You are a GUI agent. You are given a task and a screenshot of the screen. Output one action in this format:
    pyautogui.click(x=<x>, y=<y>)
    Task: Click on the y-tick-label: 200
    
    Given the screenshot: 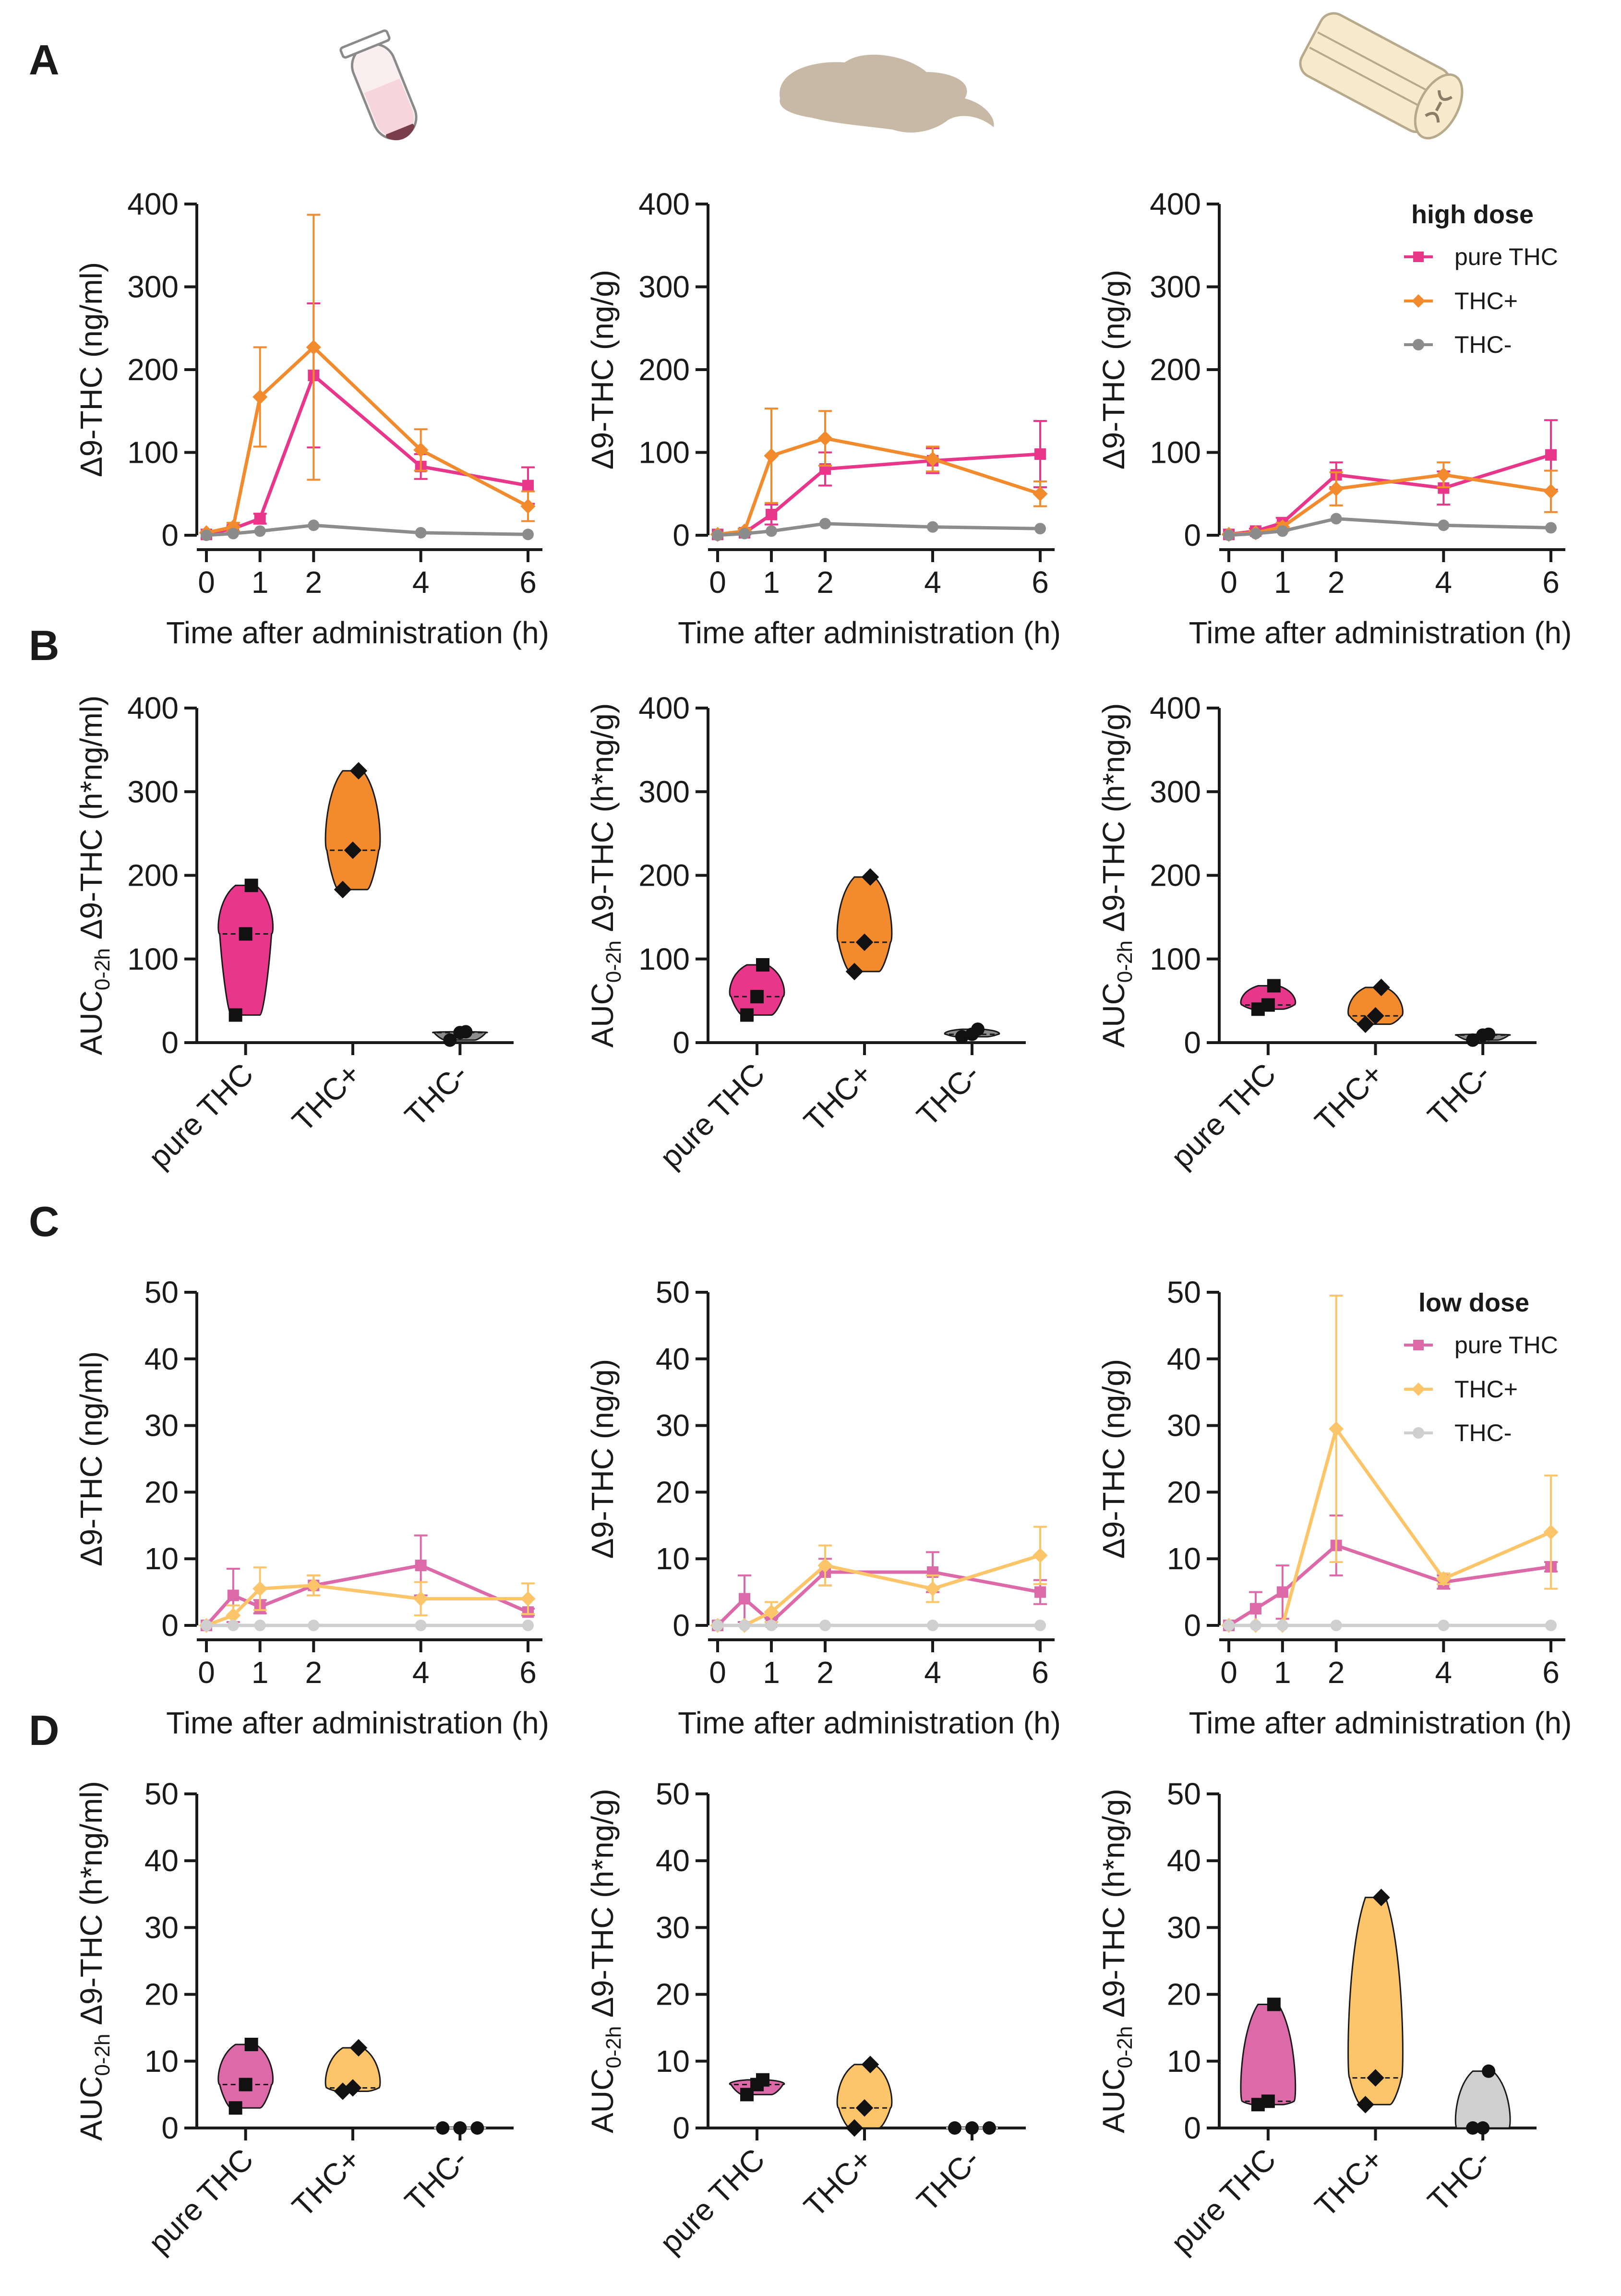 What is the action you would take?
    pyautogui.click(x=1175, y=875)
    